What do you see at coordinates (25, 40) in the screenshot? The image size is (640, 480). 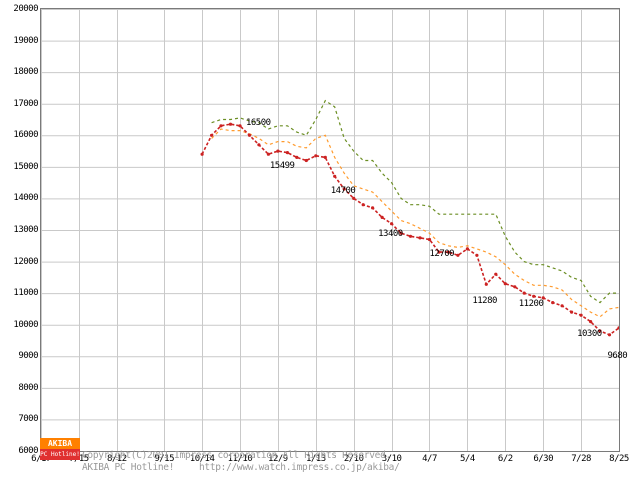 I see `y-tick: 19000` at bounding box center [25, 40].